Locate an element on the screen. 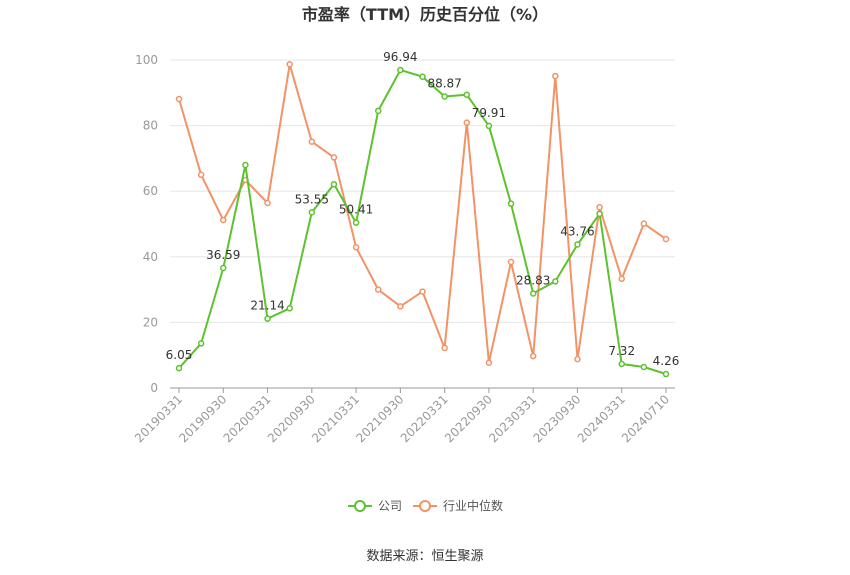 Image resolution: width=850 pixels, height=575 pixels. y-tick-label: 20 is located at coordinates (150, 322).